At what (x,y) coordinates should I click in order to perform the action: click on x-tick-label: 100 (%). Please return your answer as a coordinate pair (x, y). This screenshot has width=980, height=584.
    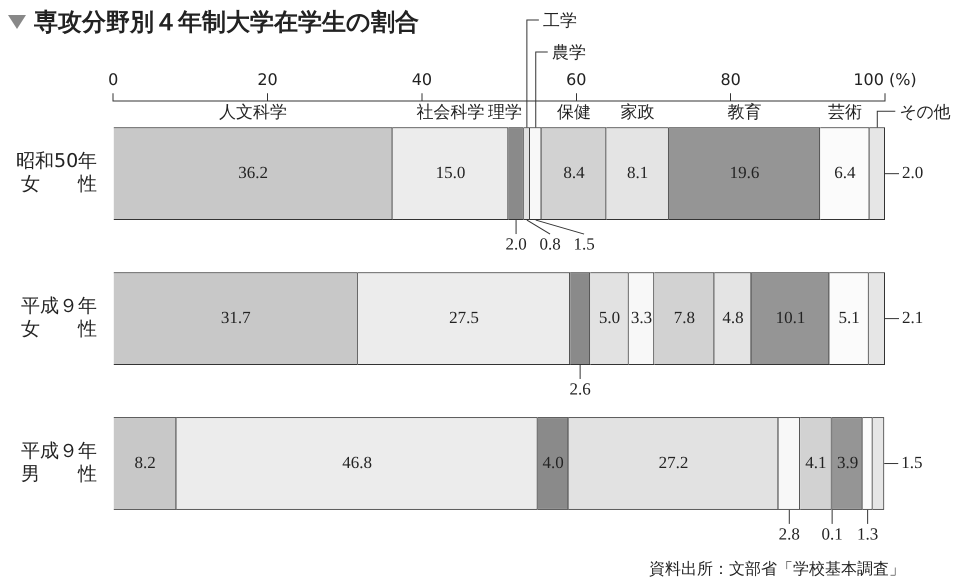
    Looking at the image, I should click on (885, 79).